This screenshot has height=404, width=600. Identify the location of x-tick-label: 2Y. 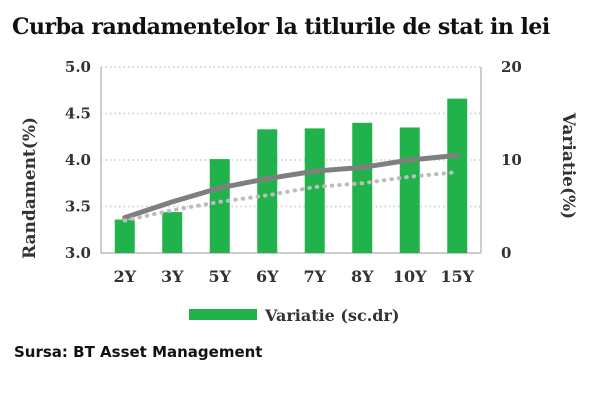
(124, 276).